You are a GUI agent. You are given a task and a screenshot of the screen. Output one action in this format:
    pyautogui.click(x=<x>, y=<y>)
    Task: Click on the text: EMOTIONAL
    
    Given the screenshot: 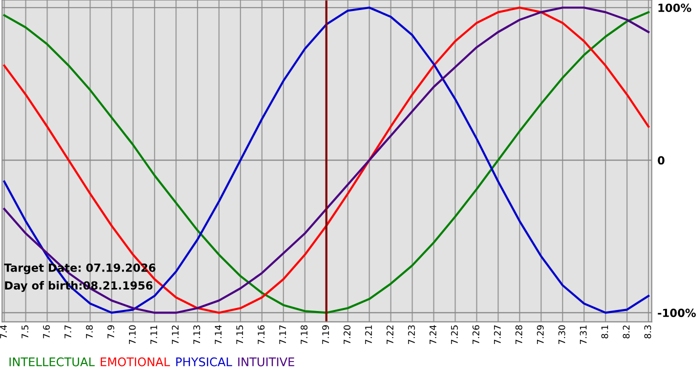 What is the action you would take?
    pyautogui.click(x=135, y=361)
    